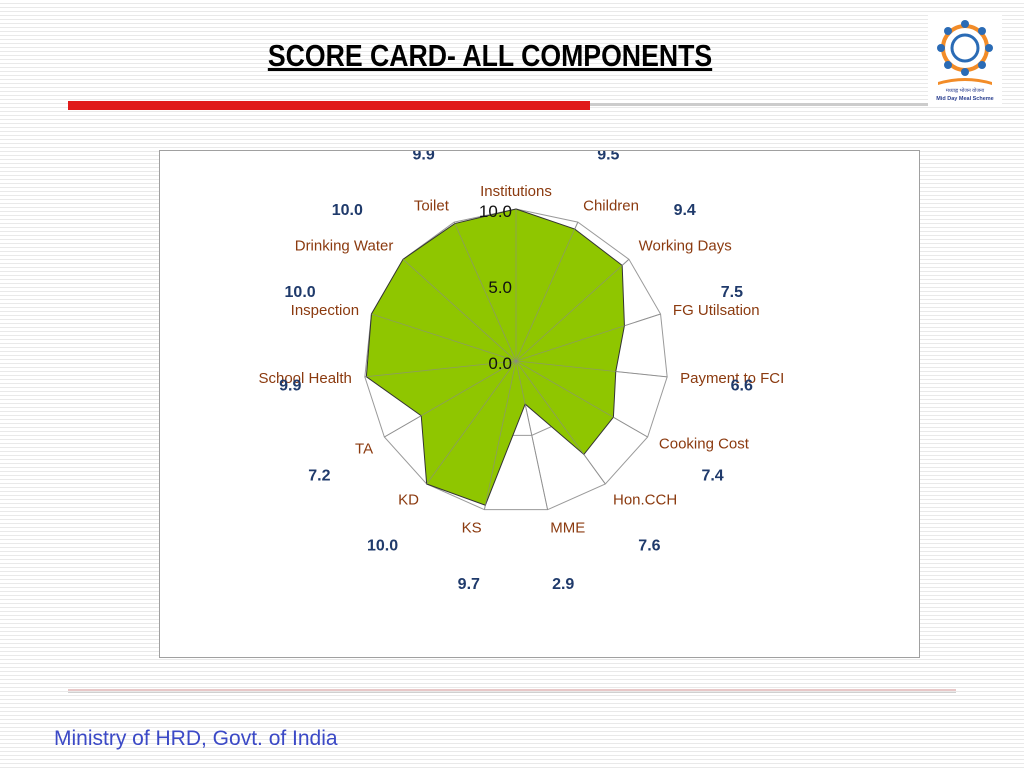 This screenshot has width=1024, height=768. Describe the element at coordinates (704, 444) in the screenshot. I see `category-label: Cooking Cost` at that location.